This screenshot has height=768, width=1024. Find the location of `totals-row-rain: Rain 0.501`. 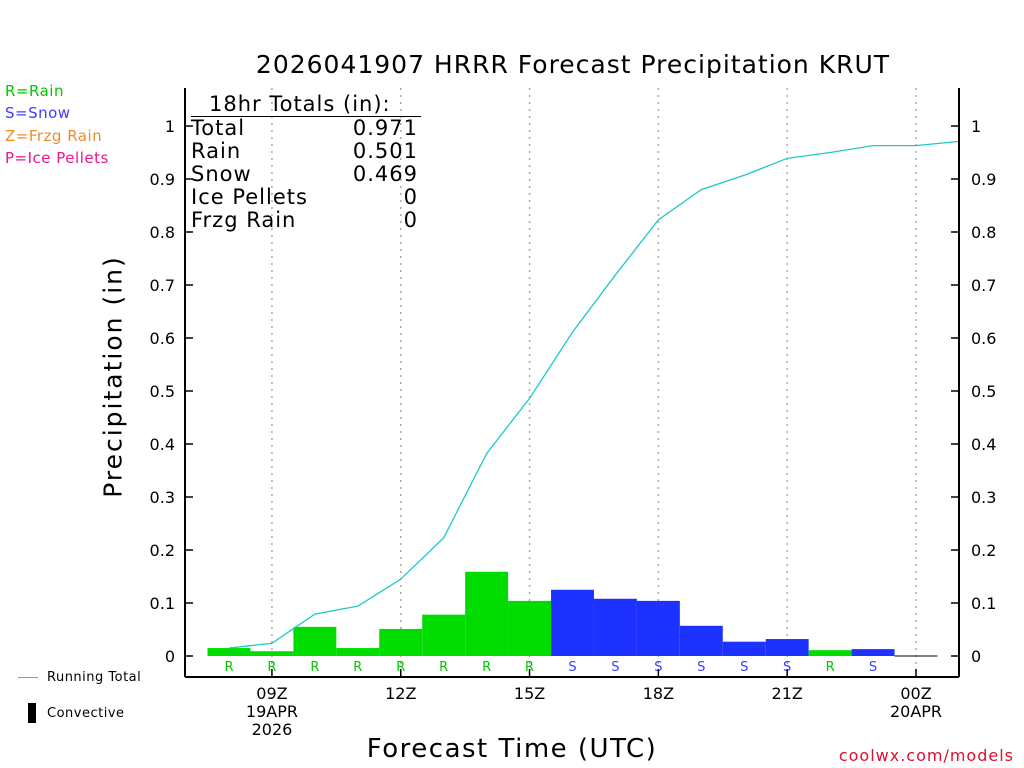

totals-row-rain: Rain 0.501 is located at coordinates (306, 151).